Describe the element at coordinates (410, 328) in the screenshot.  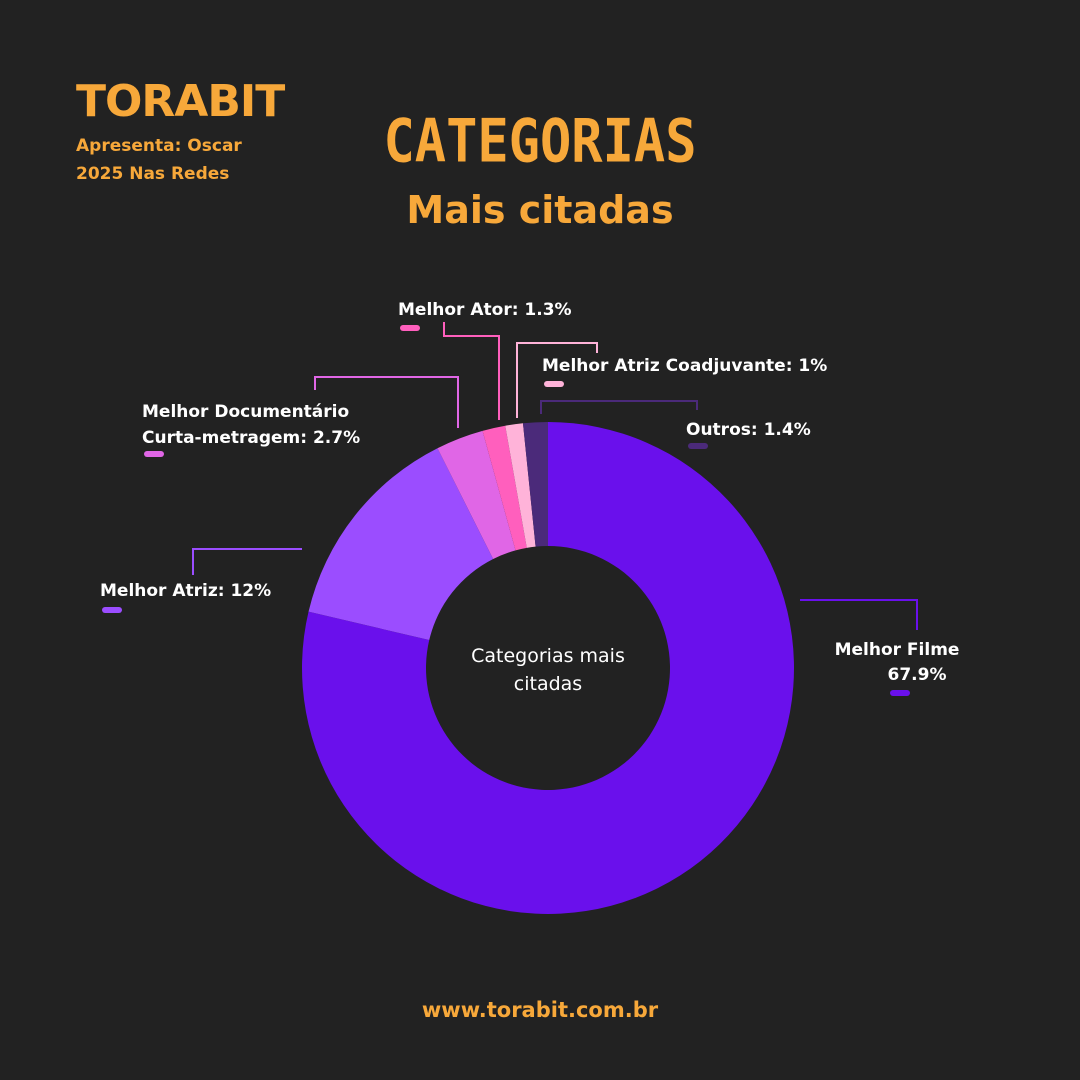
I see `legend-swatch-melhor-ator` at that location.